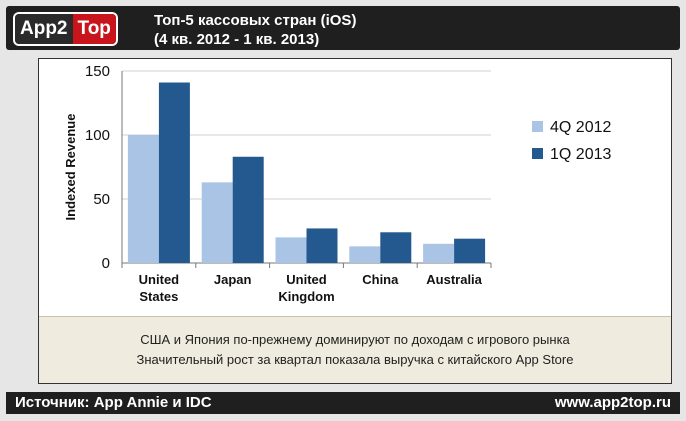 The image size is (686, 421). What do you see at coordinates (70, 167) in the screenshot?
I see `y-axis-title: Indexed Revenue` at bounding box center [70, 167].